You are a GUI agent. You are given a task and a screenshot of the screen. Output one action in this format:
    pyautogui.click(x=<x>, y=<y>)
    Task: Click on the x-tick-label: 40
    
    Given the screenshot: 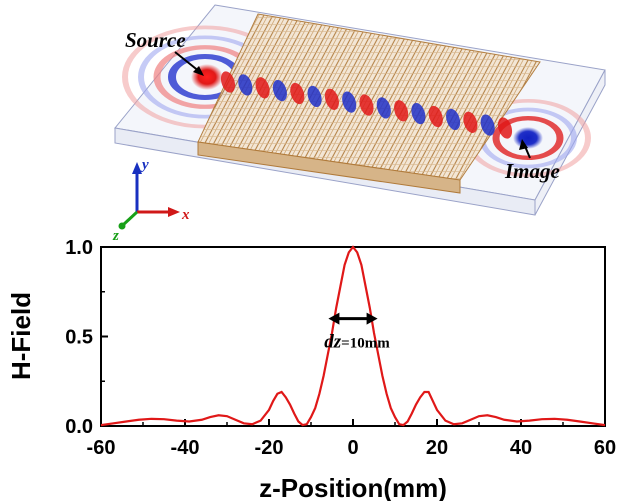 What is the action you would take?
    pyautogui.click(x=521, y=448)
    